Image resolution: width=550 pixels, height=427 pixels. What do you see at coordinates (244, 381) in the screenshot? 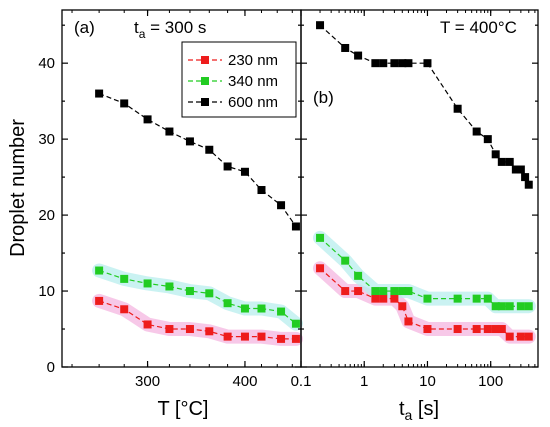
I see `panel-0-x-tick-label-1: 400` at bounding box center [244, 381].